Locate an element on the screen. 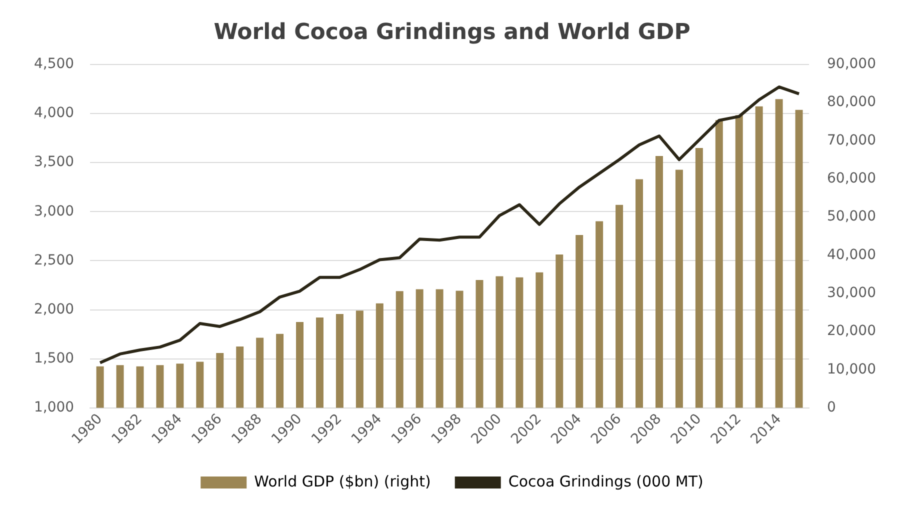 This screenshot has width=904, height=512. y-tick-label: 3,000 is located at coordinates (54, 211).